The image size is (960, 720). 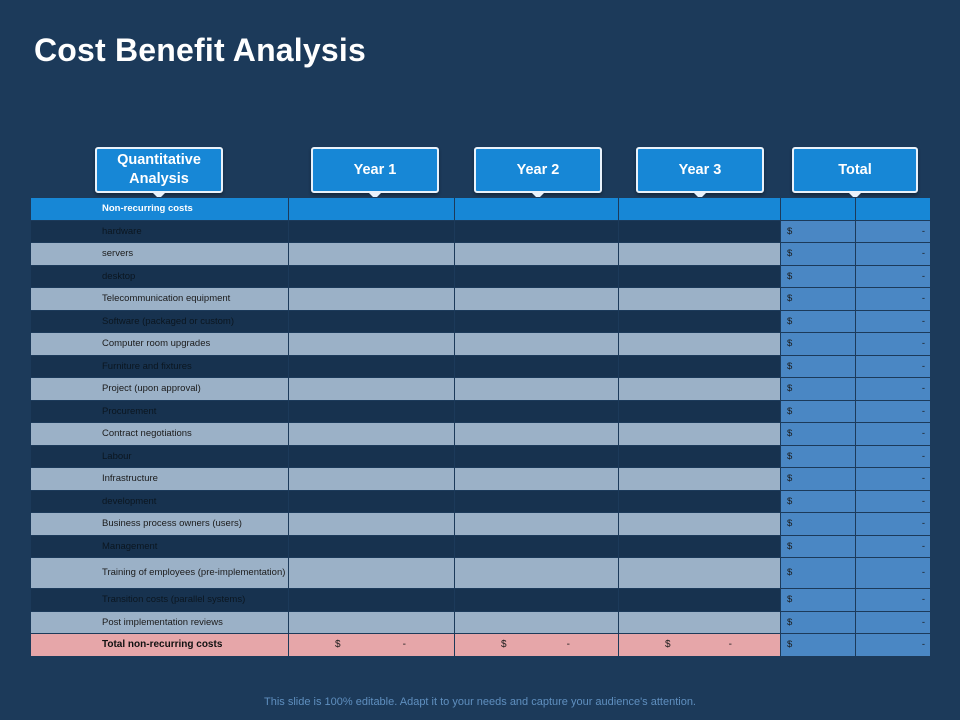 I want to click on table-row: Contract negotiations $ -, so click(x=480, y=434).